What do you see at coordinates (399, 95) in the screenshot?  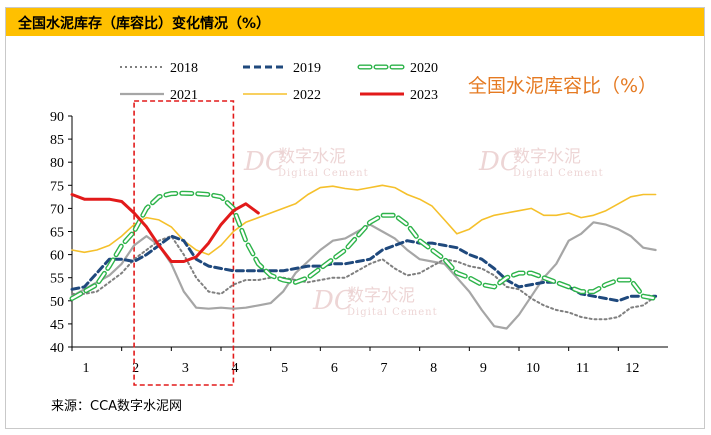 I see `legend-item-2023: 2023` at bounding box center [399, 95].